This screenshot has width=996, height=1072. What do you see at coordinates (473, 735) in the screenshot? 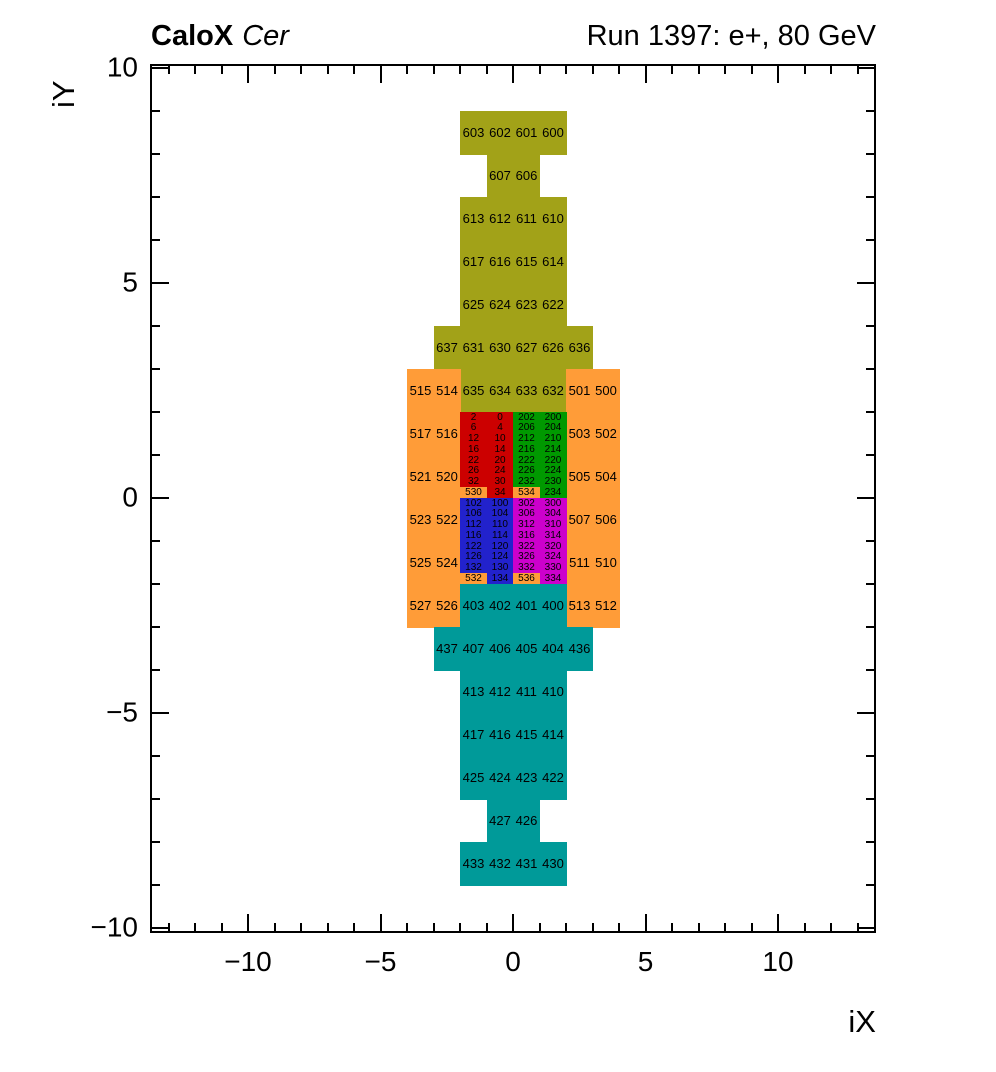
I see `cell-417: 417` at bounding box center [473, 735].